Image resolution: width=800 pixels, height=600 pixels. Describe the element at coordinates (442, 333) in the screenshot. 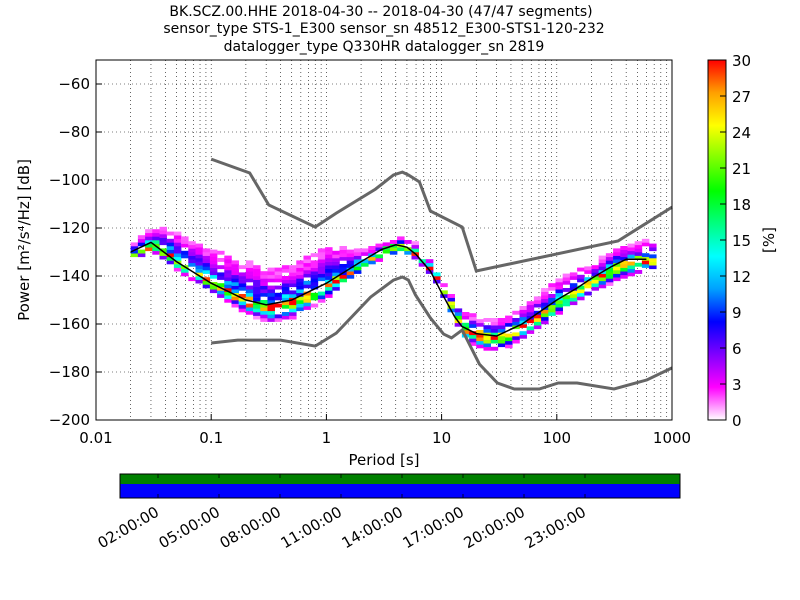

I see `low-noise-model-line` at that location.